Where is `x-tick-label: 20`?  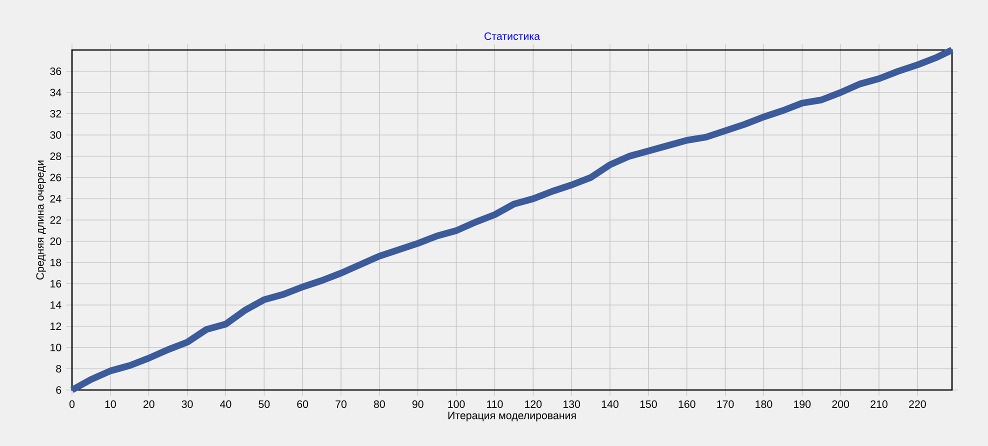
x-tick-label: 20 is located at coordinates (148, 404).